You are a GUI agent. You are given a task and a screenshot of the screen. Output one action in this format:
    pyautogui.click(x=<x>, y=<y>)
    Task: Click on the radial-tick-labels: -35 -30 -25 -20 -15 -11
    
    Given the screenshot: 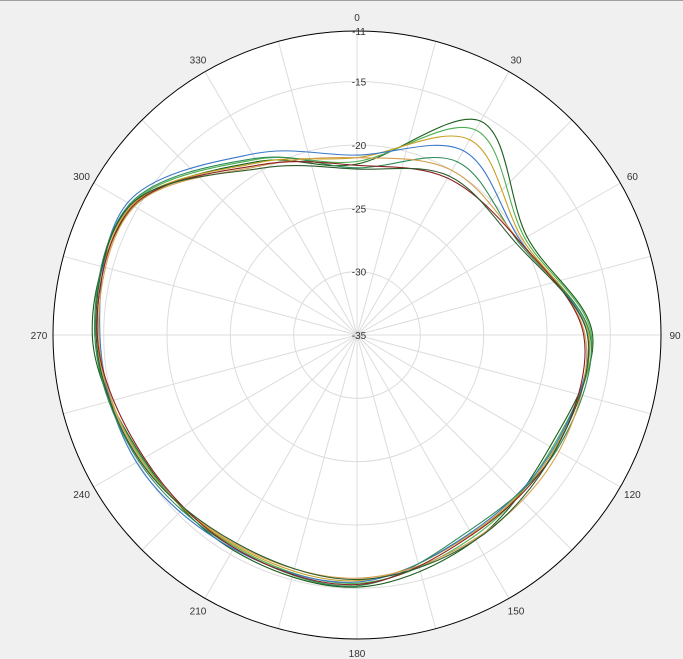 What is the action you would take?
    pyautogui.click(x=359, y=184)
    